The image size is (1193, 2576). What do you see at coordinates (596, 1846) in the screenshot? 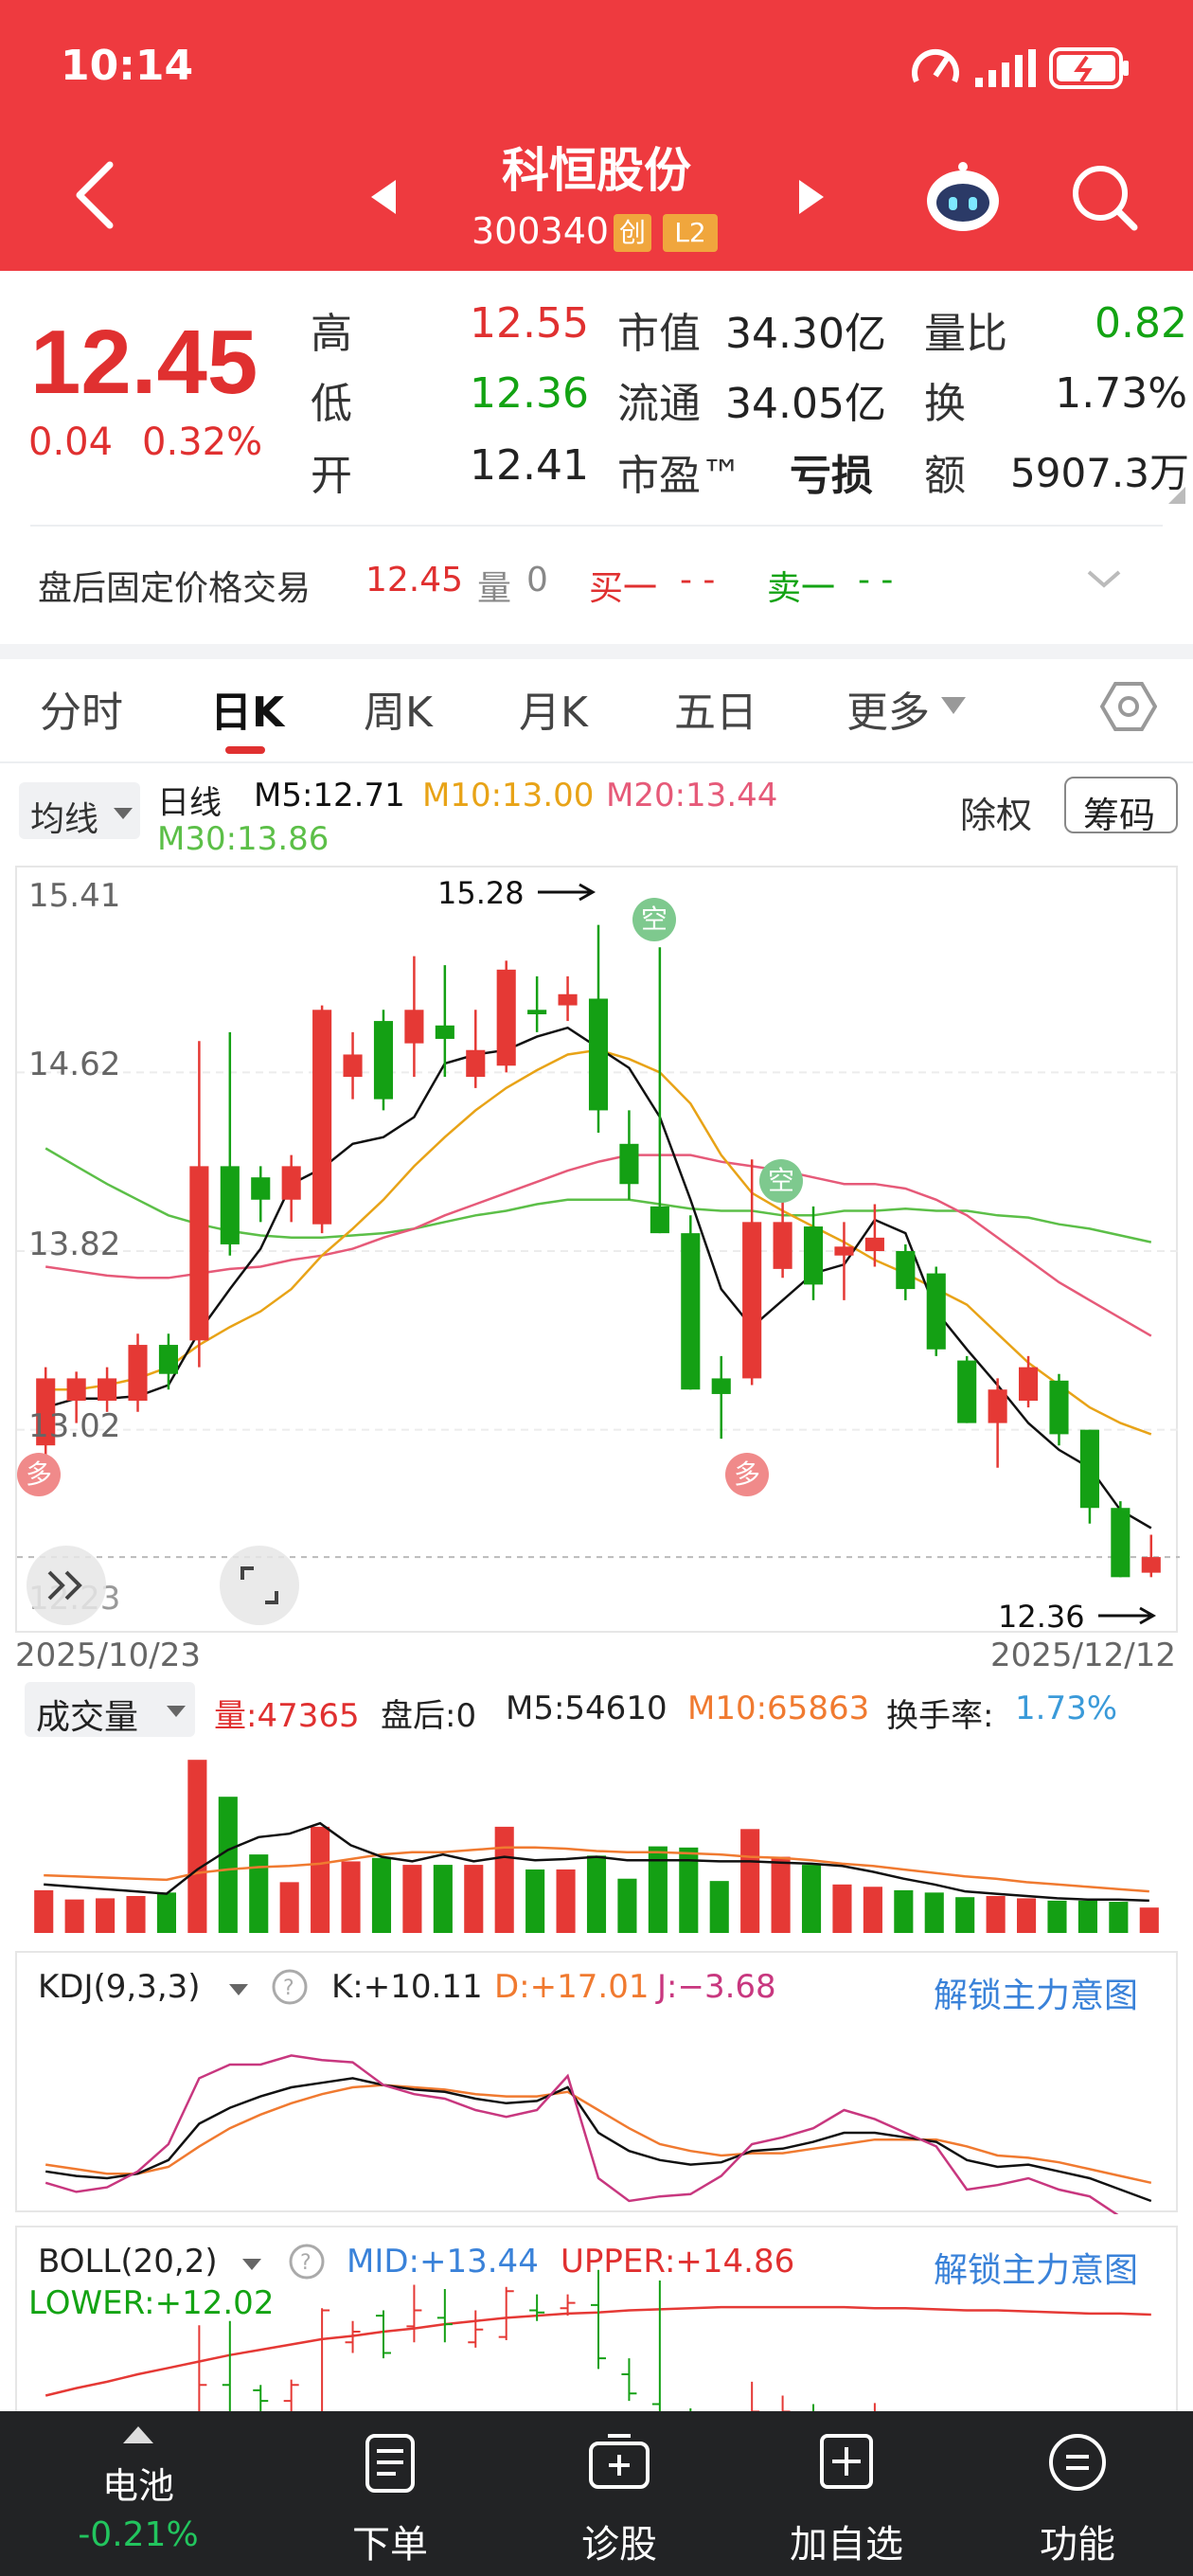
I see `volume-svg` at bounding box center [596, 1846].